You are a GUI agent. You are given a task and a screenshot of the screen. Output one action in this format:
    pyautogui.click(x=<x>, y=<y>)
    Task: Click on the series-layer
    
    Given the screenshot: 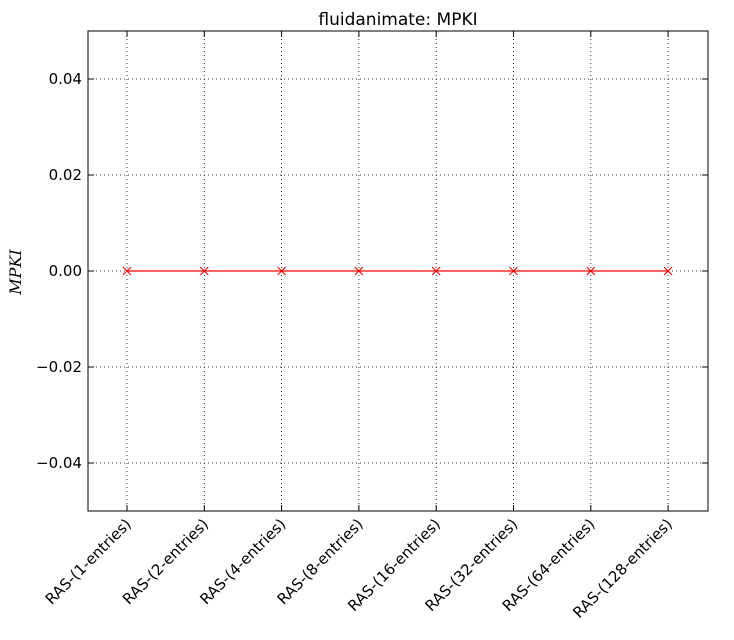 What is the action you would take?
    pyautogui.click(x=397, y=271)
    